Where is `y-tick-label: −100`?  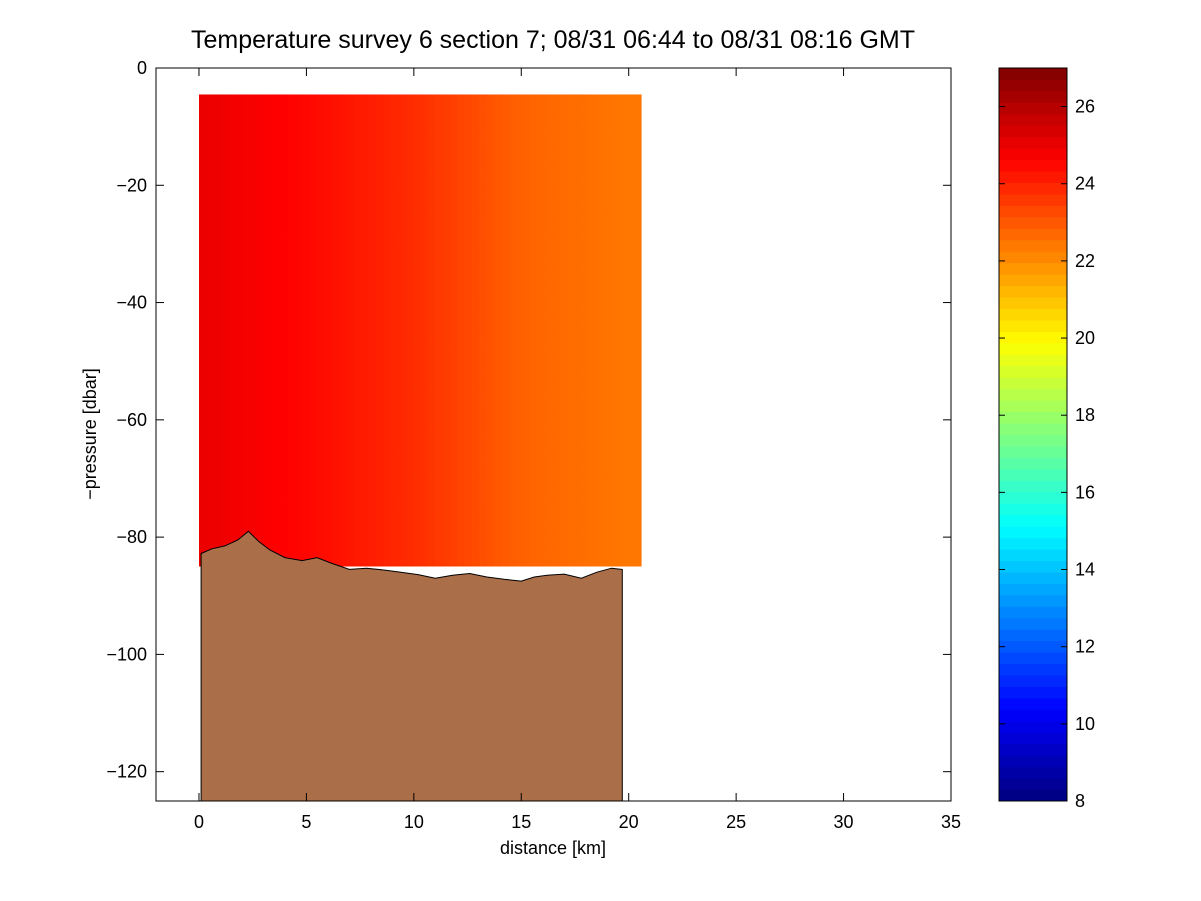 y-tick-label: −100 is located at coordinates (126, 654).